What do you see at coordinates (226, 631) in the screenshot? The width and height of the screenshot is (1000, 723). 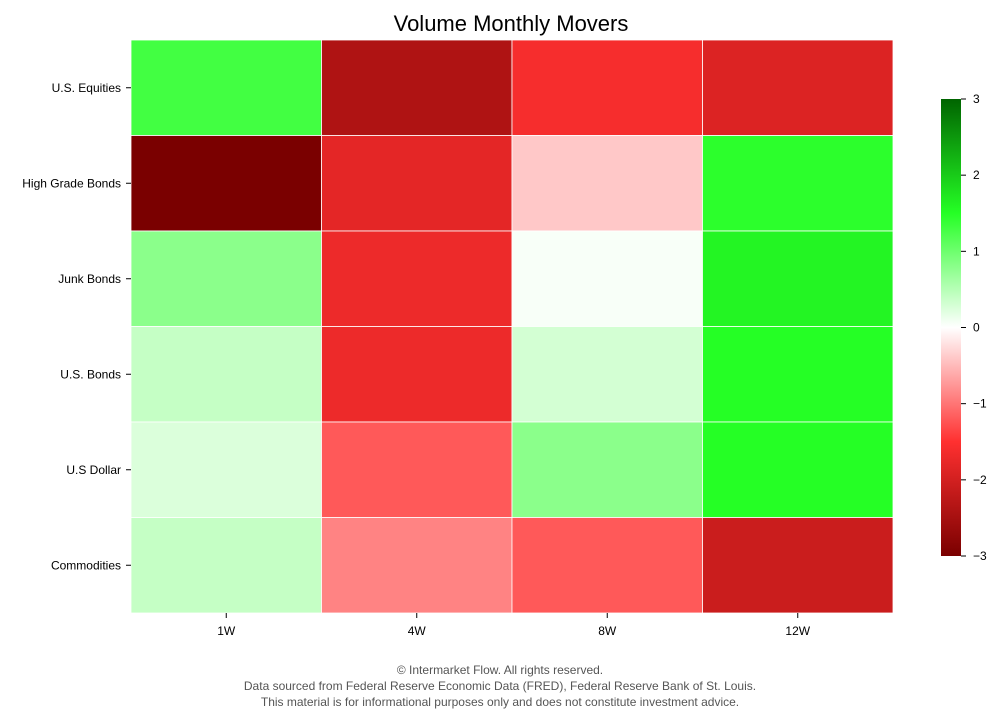 I see `x-tick-label: 1W` at bounding box center [226, 631].